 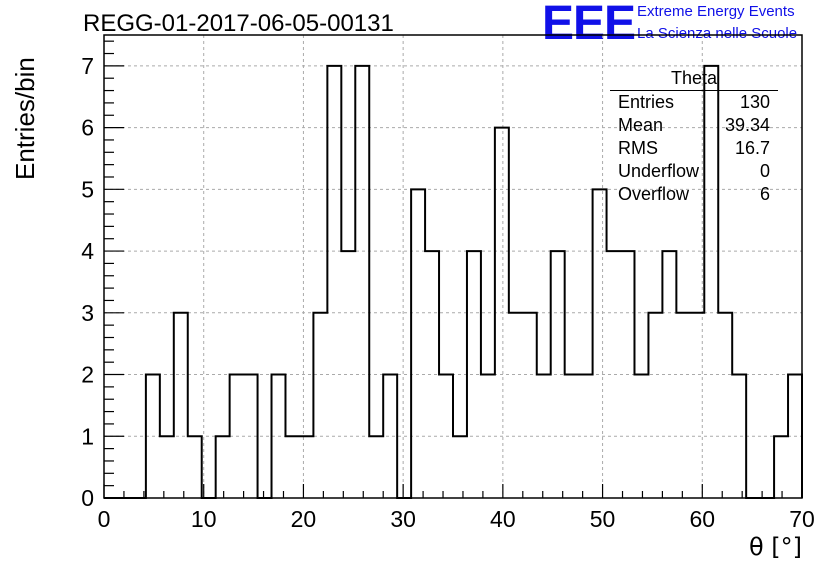 I want to click on x-tick-label: 20, so click(x=304, y=519).